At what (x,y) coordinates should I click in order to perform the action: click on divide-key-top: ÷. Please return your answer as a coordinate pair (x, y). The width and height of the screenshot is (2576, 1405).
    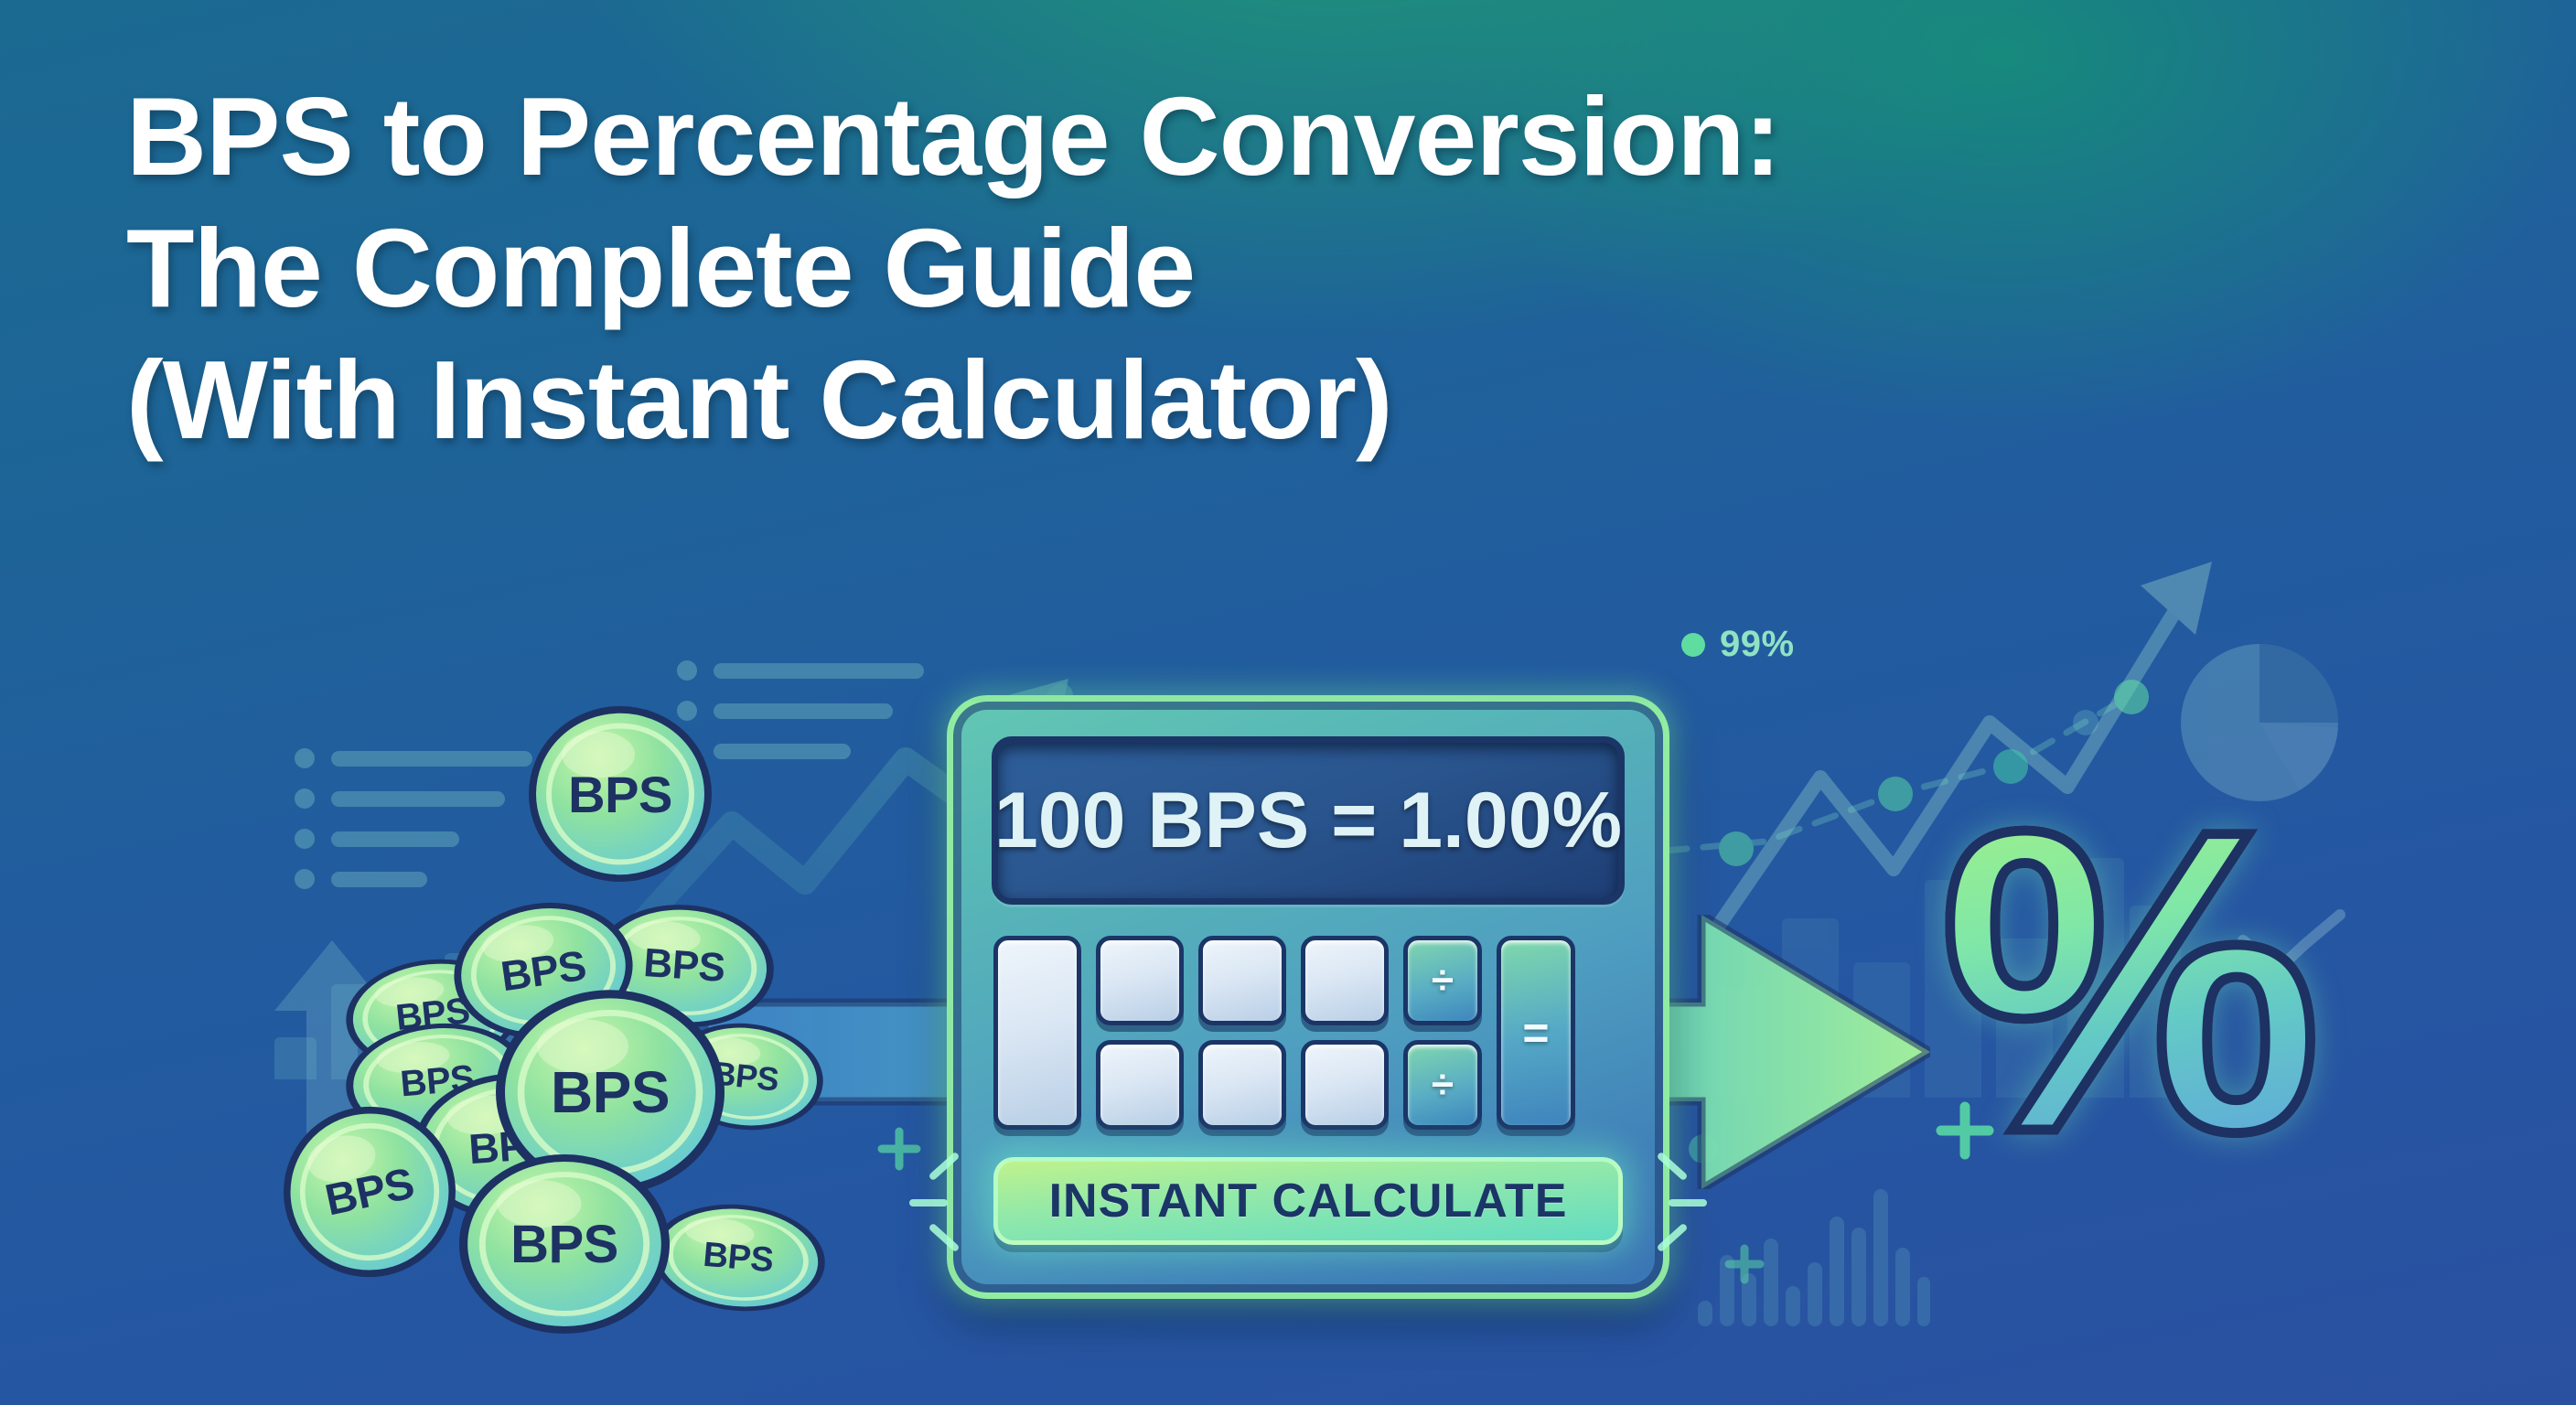
    Looking at the image, I should click on (1442, 981).